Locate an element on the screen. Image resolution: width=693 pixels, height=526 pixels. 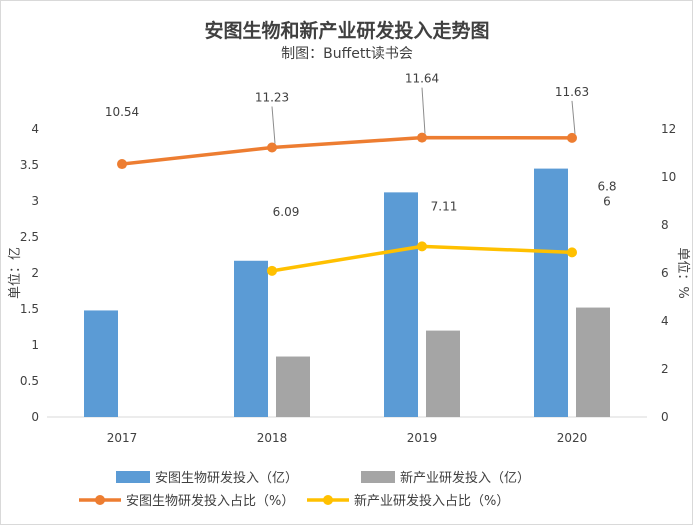
data-label: 6.09 is located at coordinates (286, 212).